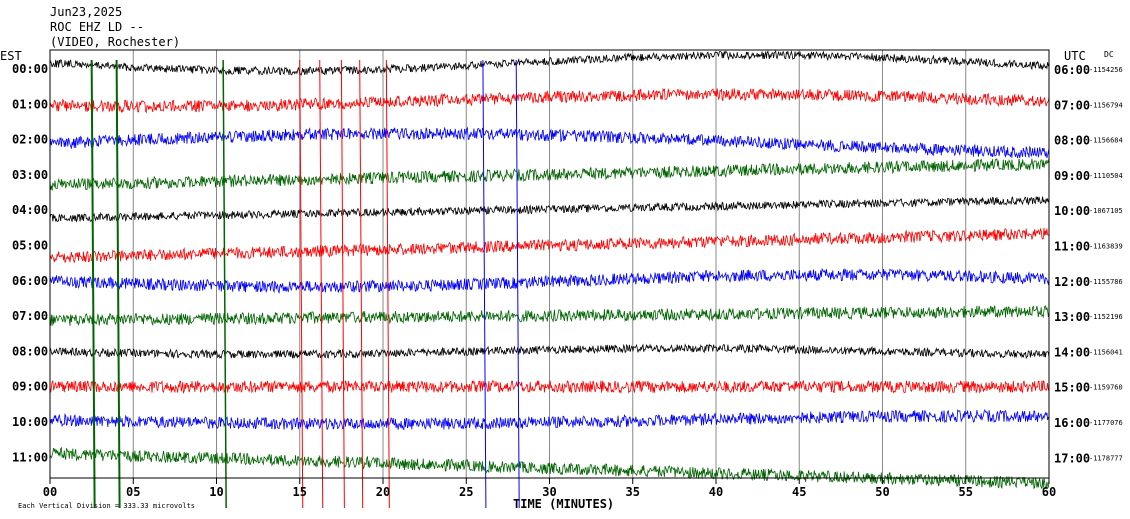 The image size is (1130, 519). What do you see at coordinates (1072, 247) in the screenshot?
I see `utc-hour-label: 11:00` at bounding box center [1072, 247].